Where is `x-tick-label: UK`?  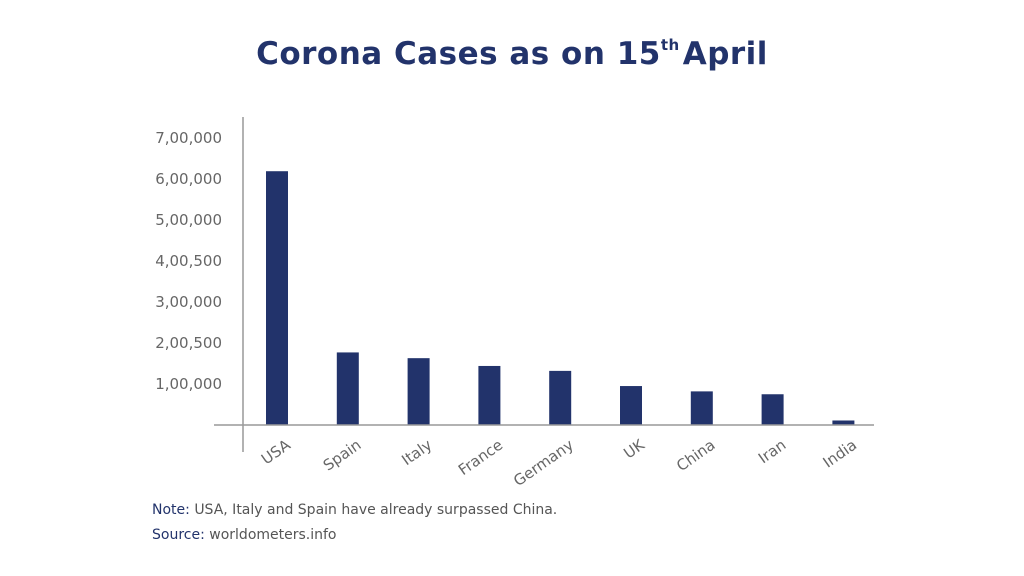 x-tick-label: UK is located at coordinates (634, 448).